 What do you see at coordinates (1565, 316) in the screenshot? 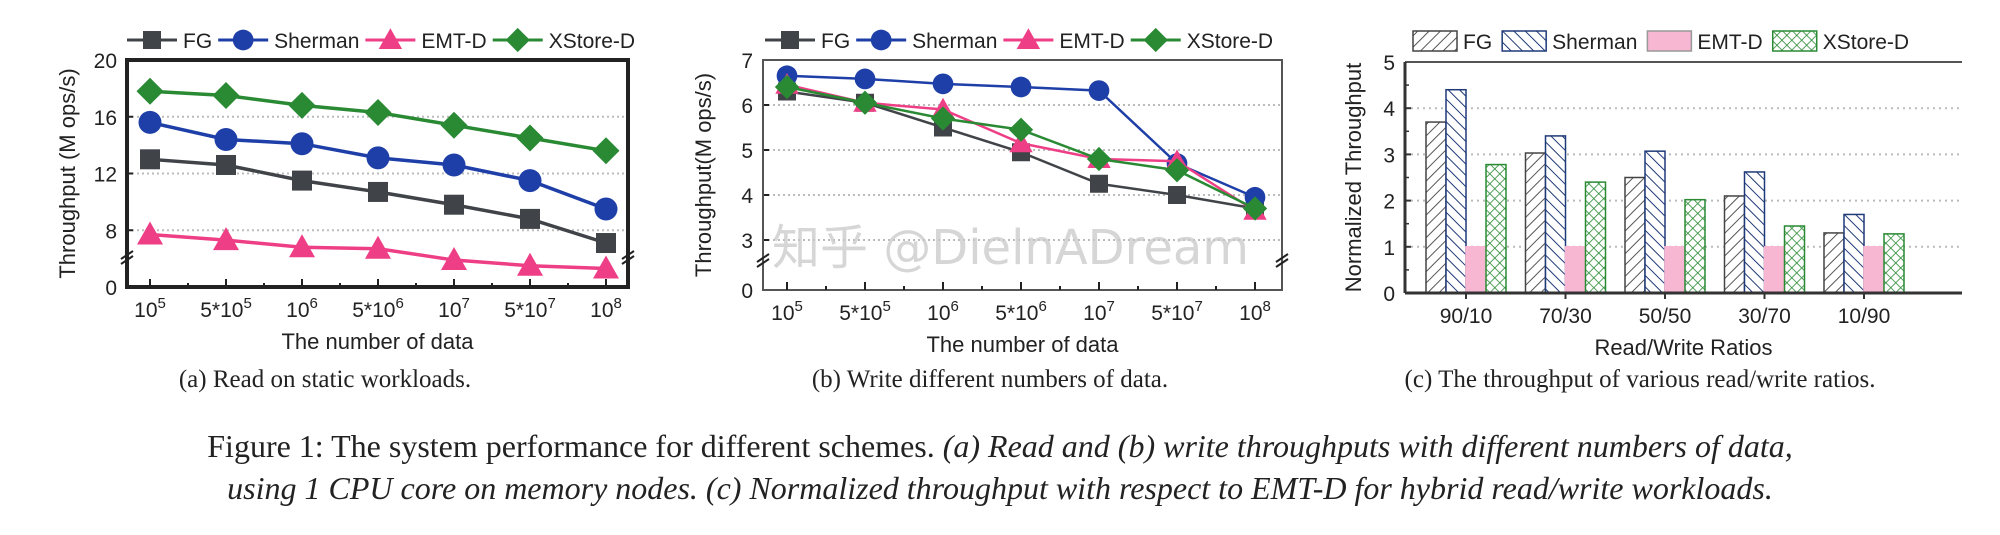
I see `x-tick-label: 70/30` at bounding box center [1565, 316].